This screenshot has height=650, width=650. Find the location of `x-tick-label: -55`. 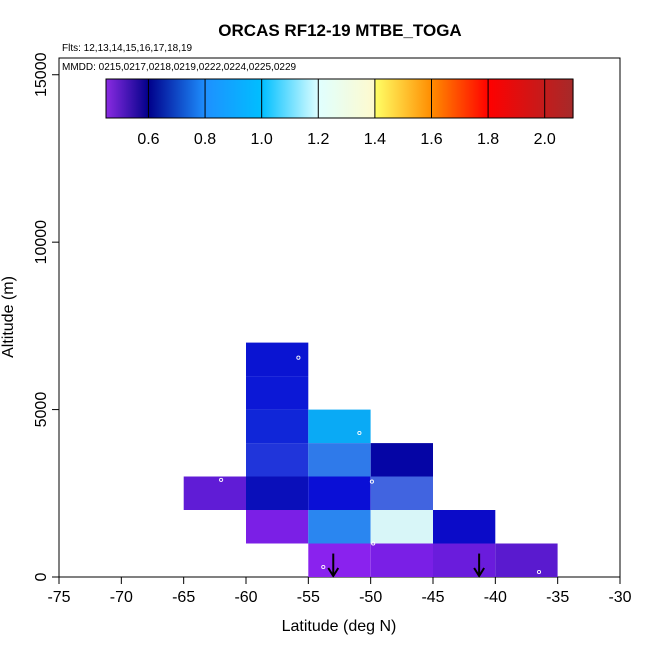

x-tick-label: -55 is located at coordinates (308, 597).